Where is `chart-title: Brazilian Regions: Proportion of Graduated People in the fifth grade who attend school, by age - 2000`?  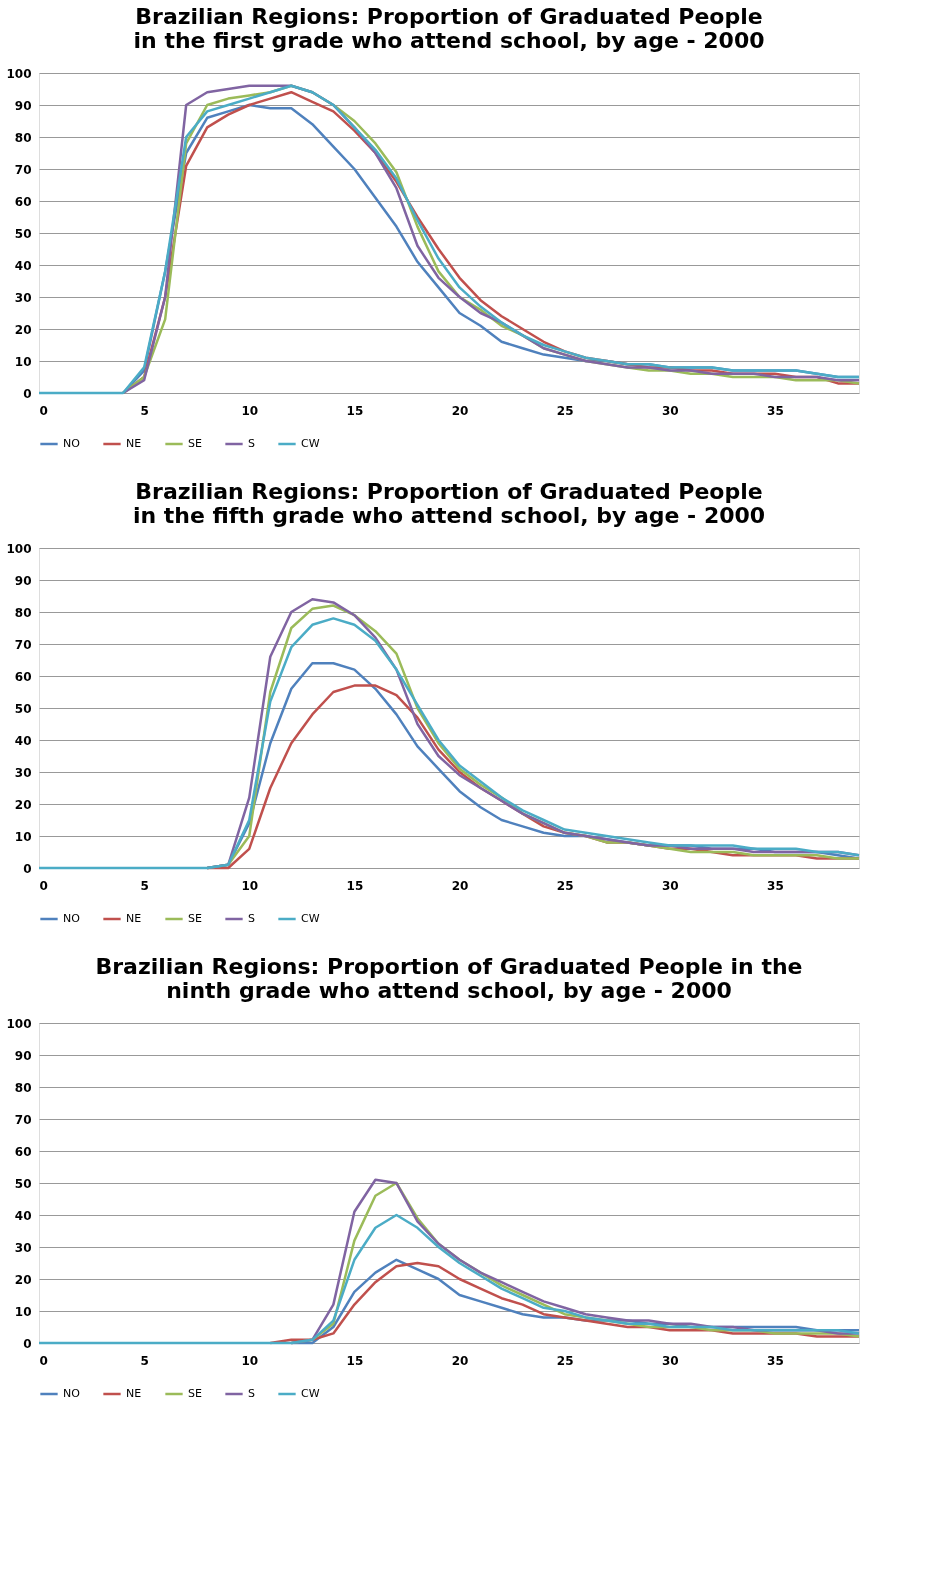 chart-title: Brazilian Regions: Proportion of Graduated People in the fifth grade who attend school, by age - 2000 is located at coordinates (449, 503).